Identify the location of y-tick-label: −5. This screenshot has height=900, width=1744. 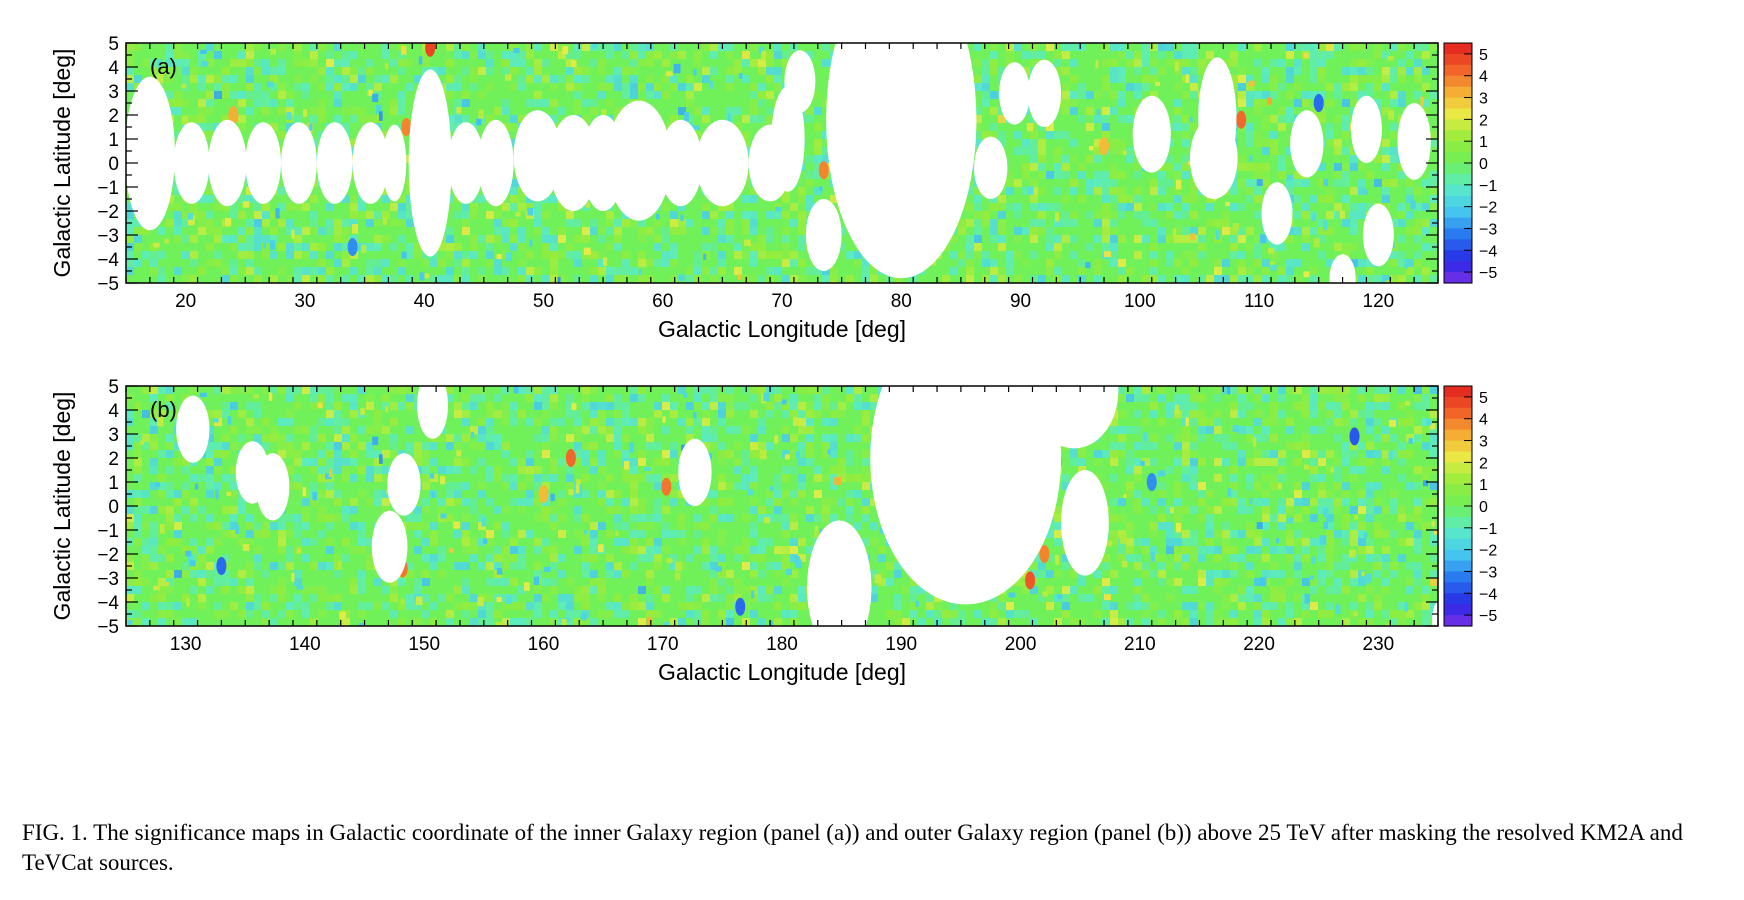
(108, 284).